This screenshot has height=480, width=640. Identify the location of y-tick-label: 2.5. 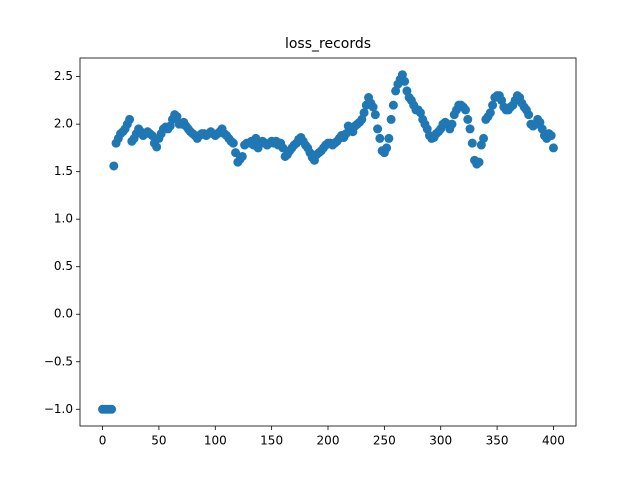
(63, 76).